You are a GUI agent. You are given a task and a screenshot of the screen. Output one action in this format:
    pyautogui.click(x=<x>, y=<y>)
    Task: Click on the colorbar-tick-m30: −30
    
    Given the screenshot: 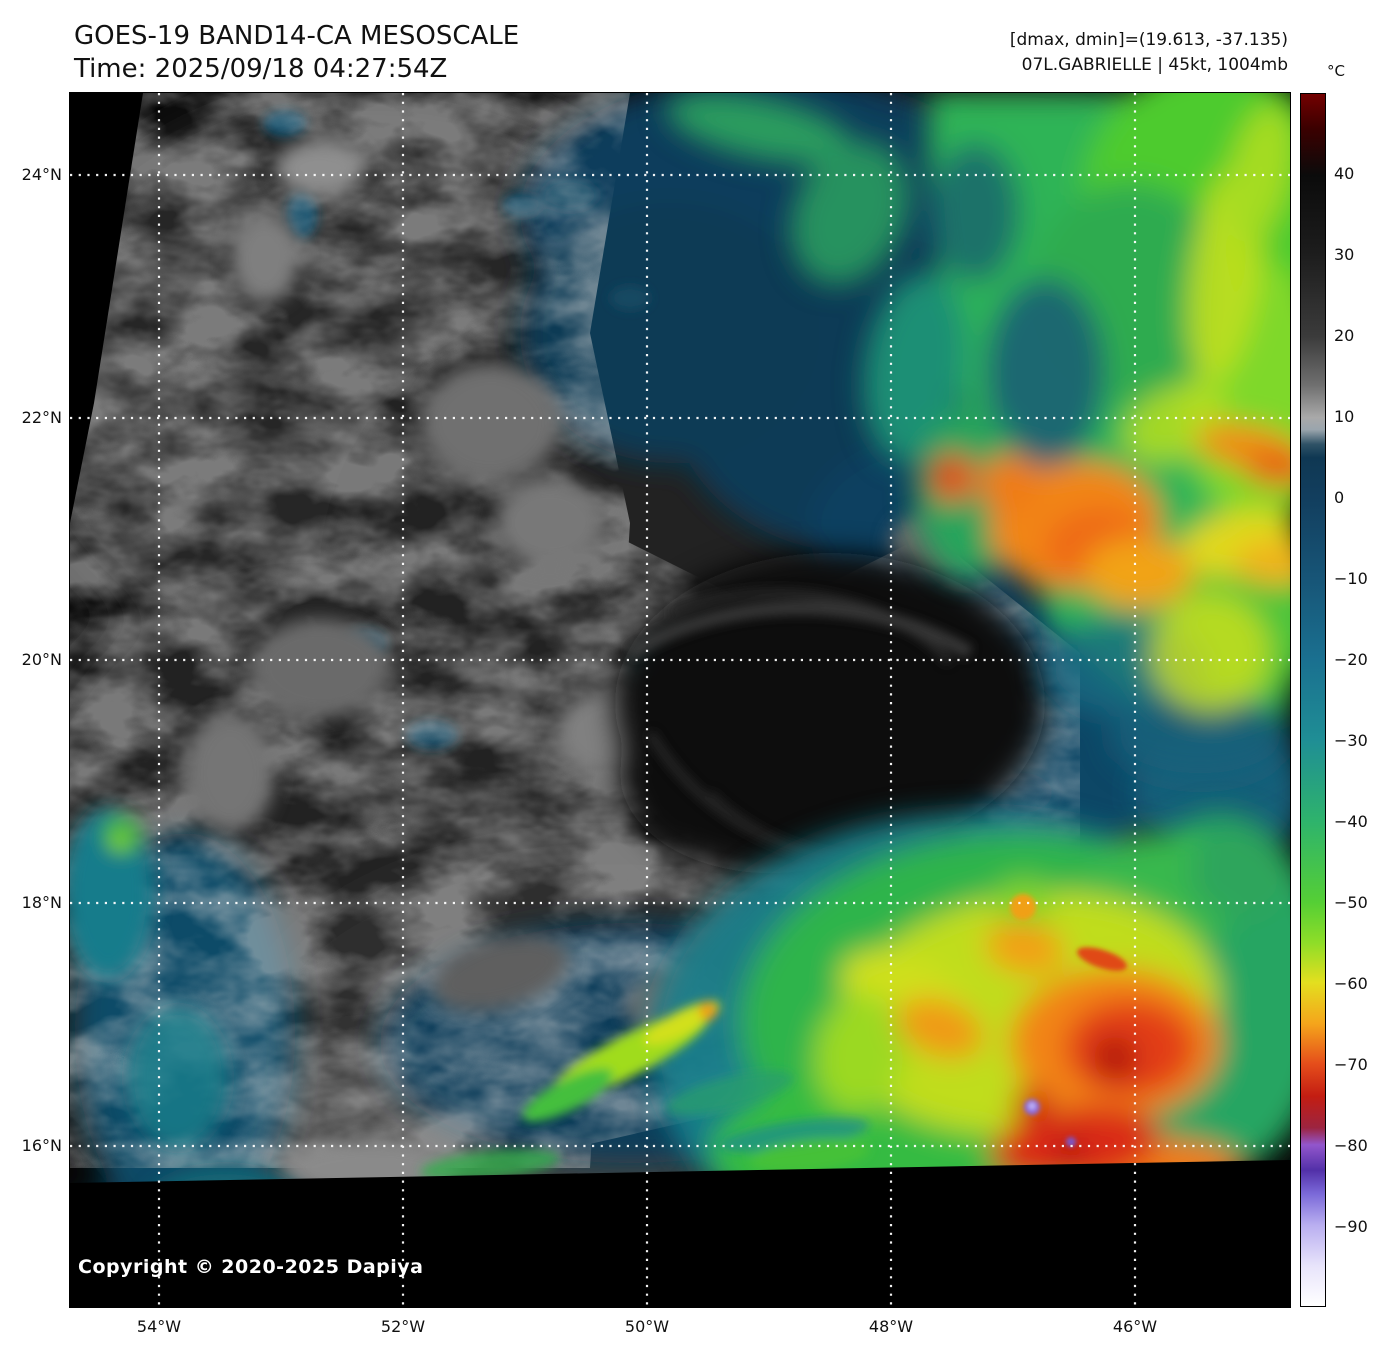 What is the action you would take?
    pyautogui.click(x=1351, y=740)
    